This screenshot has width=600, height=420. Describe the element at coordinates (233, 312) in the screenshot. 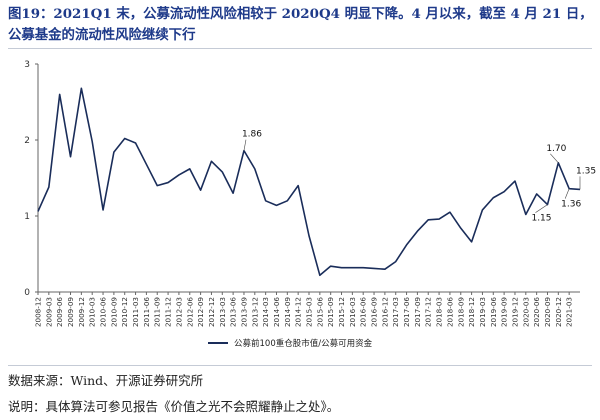

I see `x-tick-label: 2013-06` at that location.